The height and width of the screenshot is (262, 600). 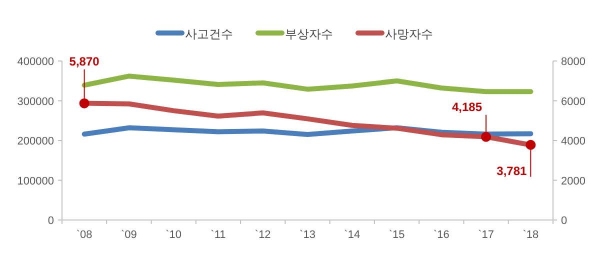 I want to click on label: 5,870, so click(x=84, y=61).